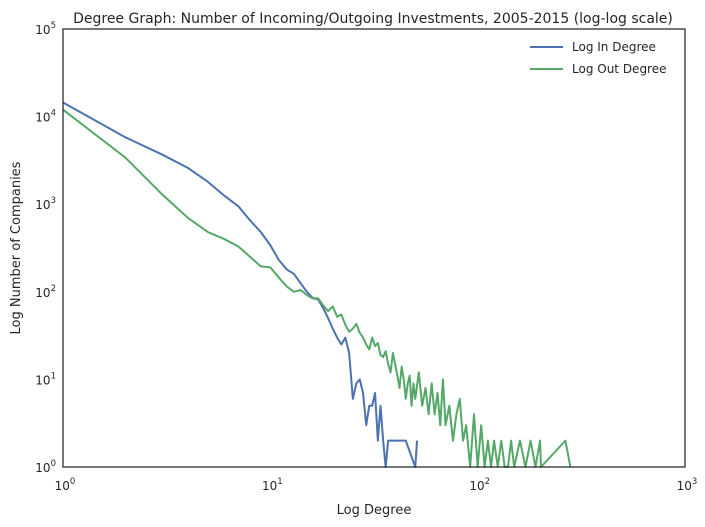 This screenshot has width=705, height=527. What do you see at coordinates (65, 485) in the screenshot?
I see `x-tick-label: 10⁰` at bounding box center [65, 485].